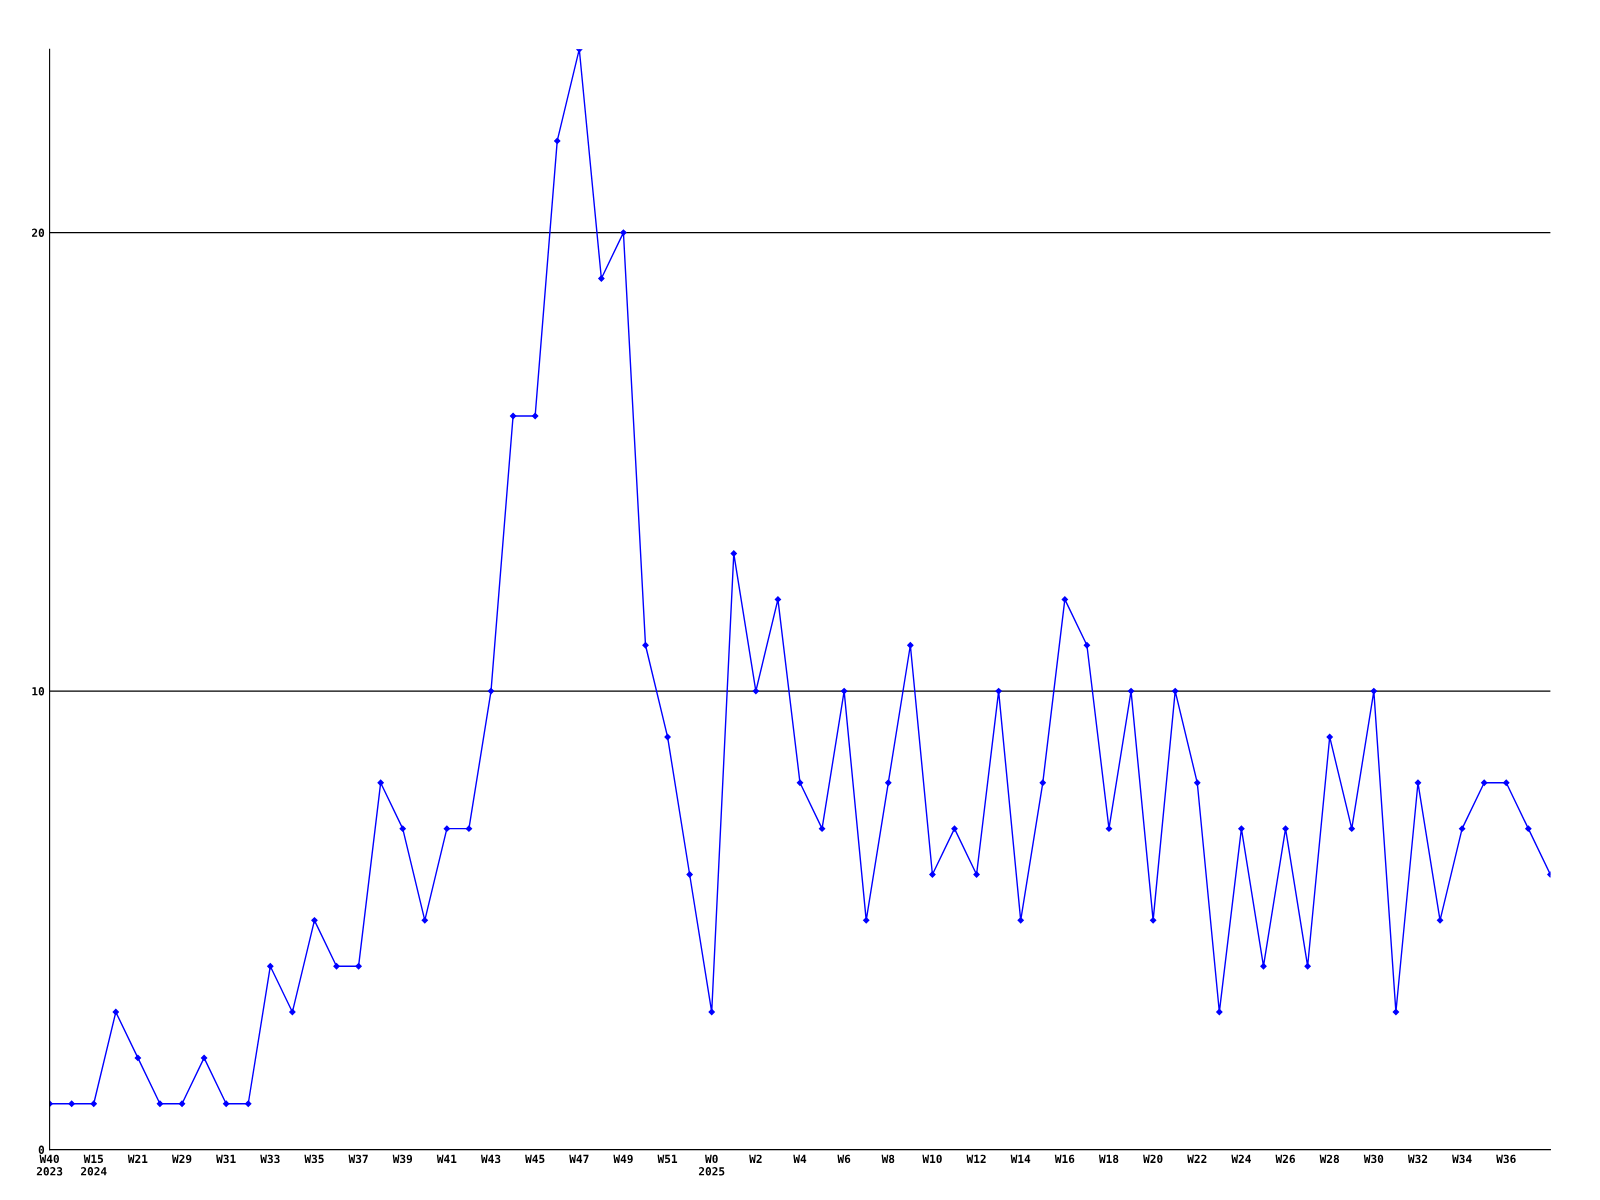 This screenshot has width=1600, height=1200. What do you see at coordinates (1064, 1159) in the screenshot?
I see `x-tick-label: W16` at bounding box center [1064, 1159].